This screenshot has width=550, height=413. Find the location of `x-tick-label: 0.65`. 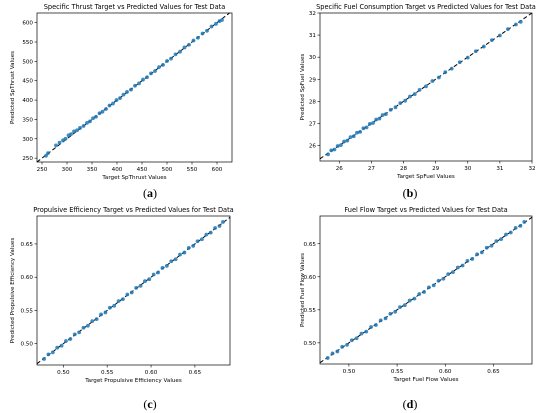

x-tick-label: 0.65 is located at coordinates (493, 372).